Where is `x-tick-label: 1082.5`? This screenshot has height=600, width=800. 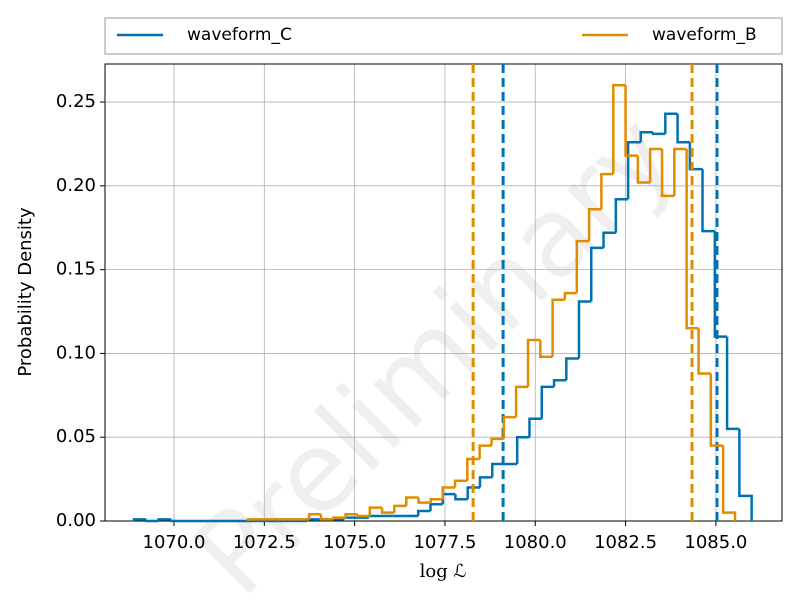 x-tick-label: 1082.5 is located at coordinates (625, 542).